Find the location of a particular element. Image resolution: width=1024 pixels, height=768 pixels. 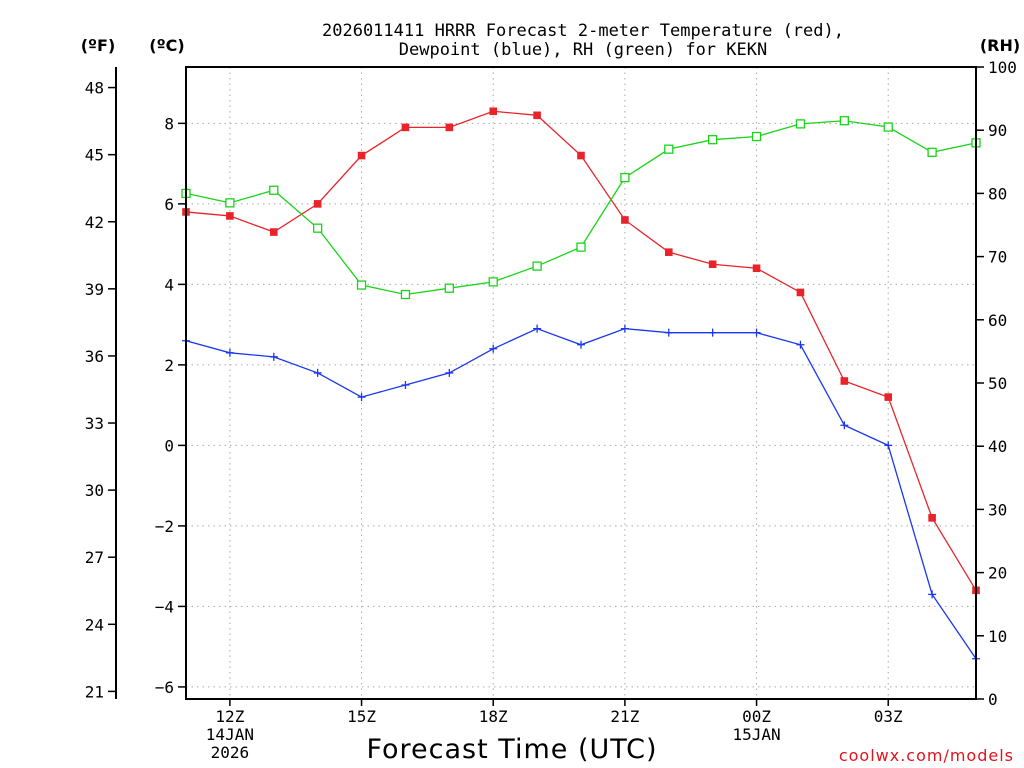

fahrenheit-tick-label: 39 is located at coordinates (94, 289).